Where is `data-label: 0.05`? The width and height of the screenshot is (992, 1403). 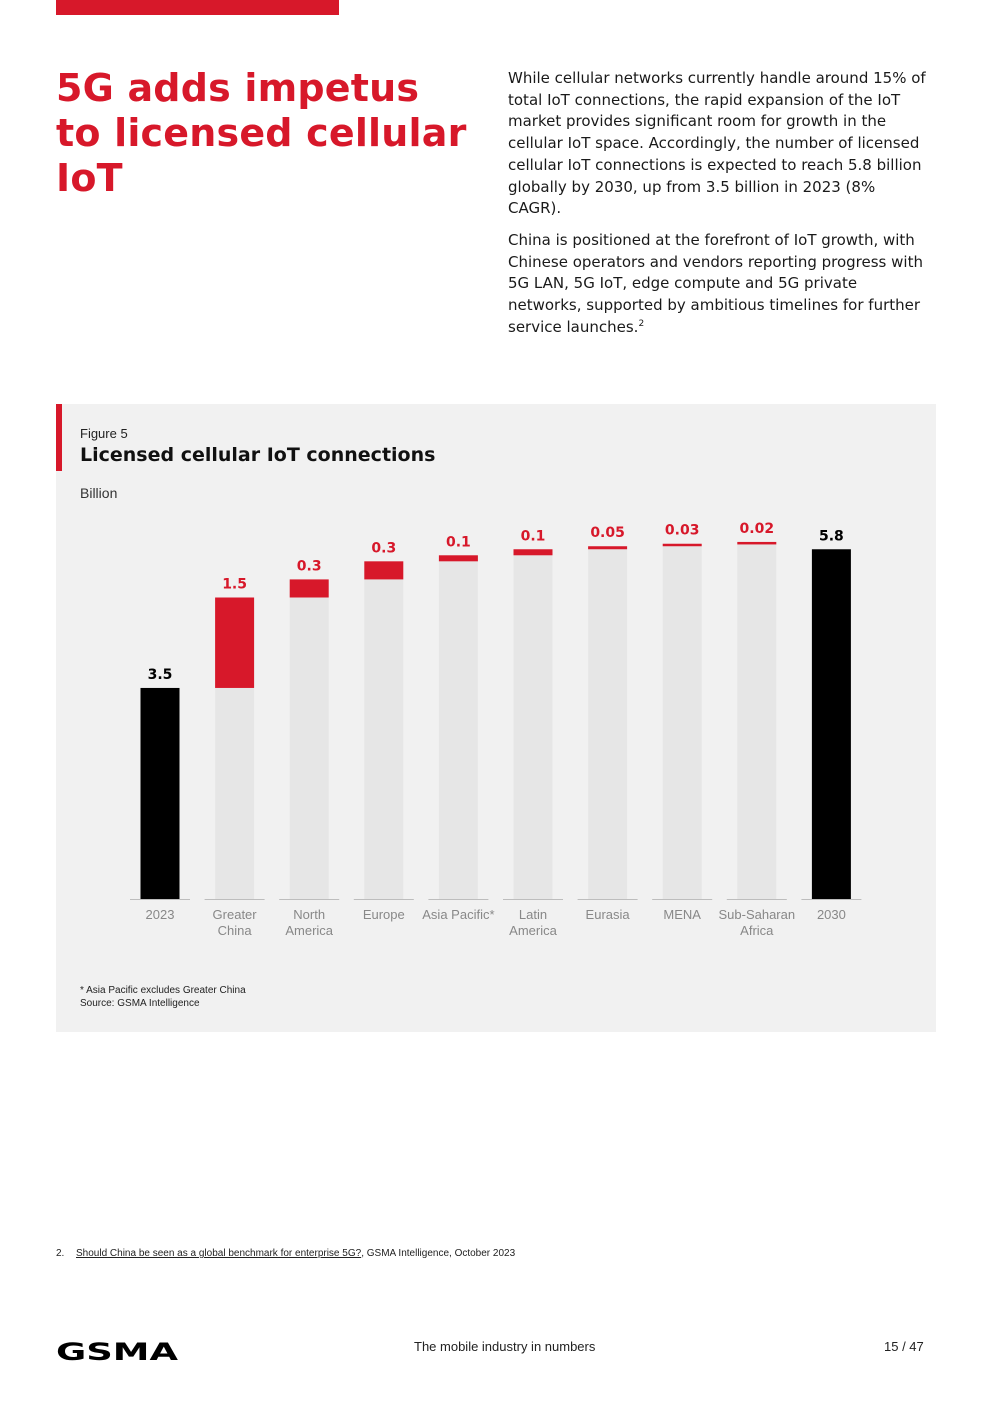
data-label: 0.05 is located at coordinates (607, 533).